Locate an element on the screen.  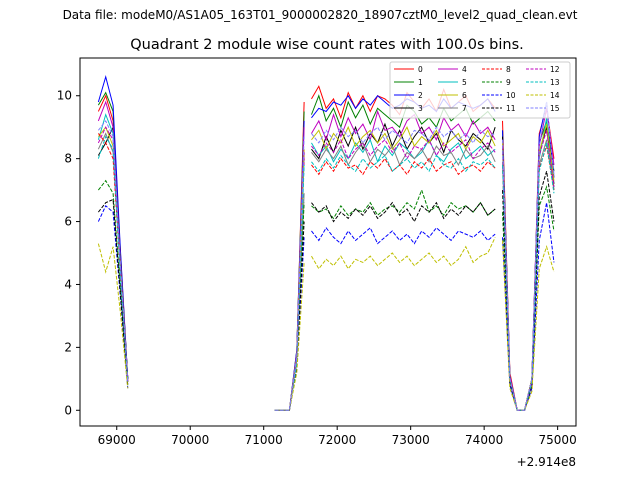
legend-item-5: 5 is located at coordinates (452, 82).